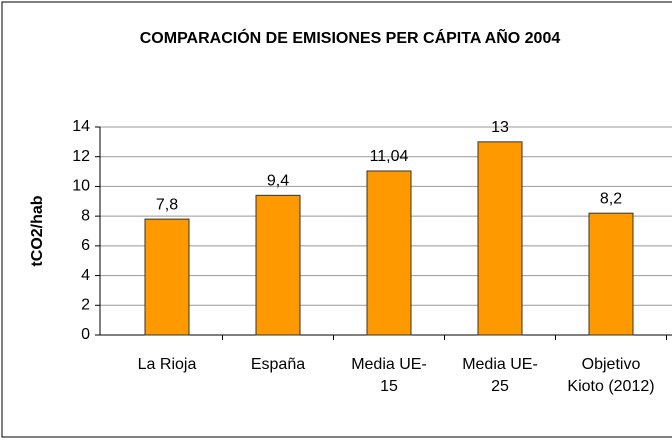  I want to click on y-tick-label: 4, so click(85, 275).